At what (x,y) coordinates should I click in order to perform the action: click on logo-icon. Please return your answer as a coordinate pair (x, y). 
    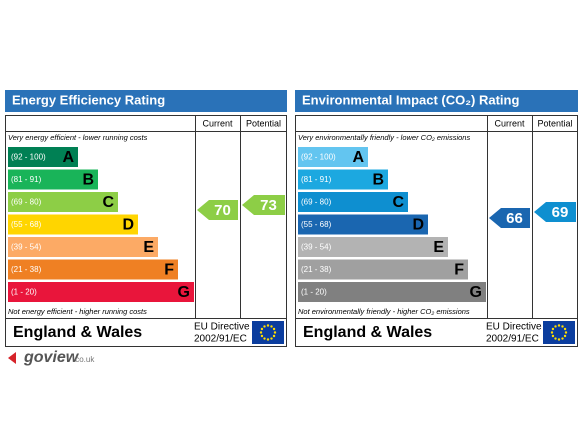
    Looking at the image, I should click on (12, 358).